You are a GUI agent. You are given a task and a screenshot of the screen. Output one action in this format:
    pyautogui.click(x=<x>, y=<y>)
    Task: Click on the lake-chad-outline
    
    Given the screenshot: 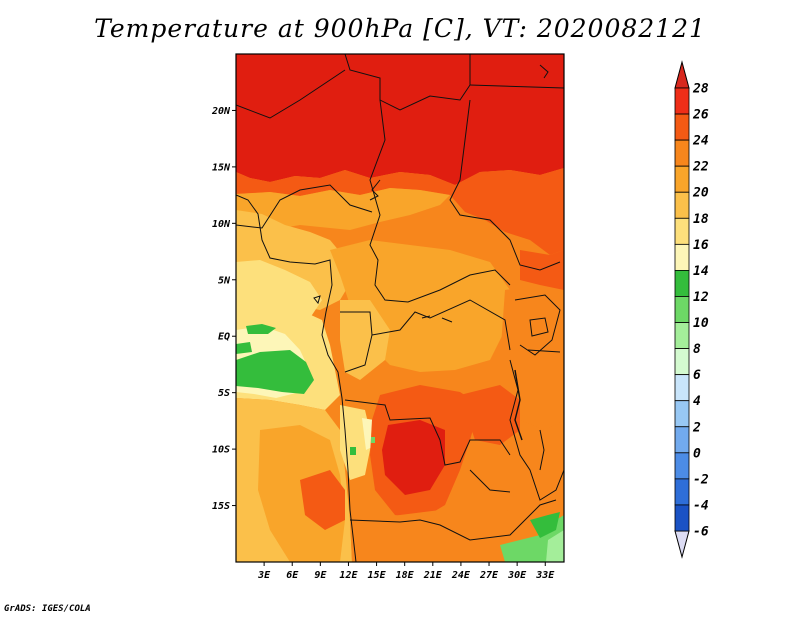 What is the action you would take?
    pyautogui.click(x=375, y=190)
    